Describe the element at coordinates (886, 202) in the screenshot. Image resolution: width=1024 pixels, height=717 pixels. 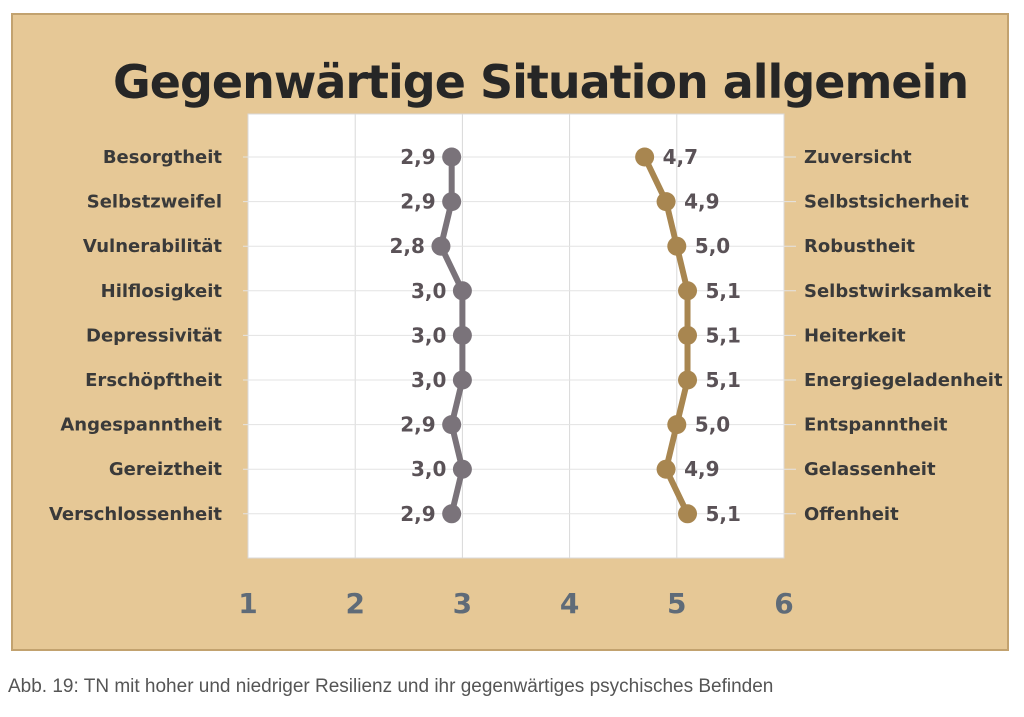
I see `right-category-label: Selbstsicherheit` at that location.